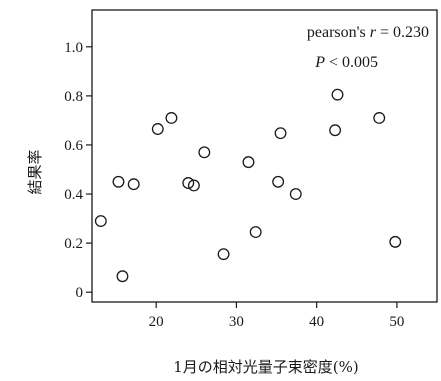 This screenshot has width=441, height=381. I want to click on y-axis-title: 結果率, so click(35, 171).